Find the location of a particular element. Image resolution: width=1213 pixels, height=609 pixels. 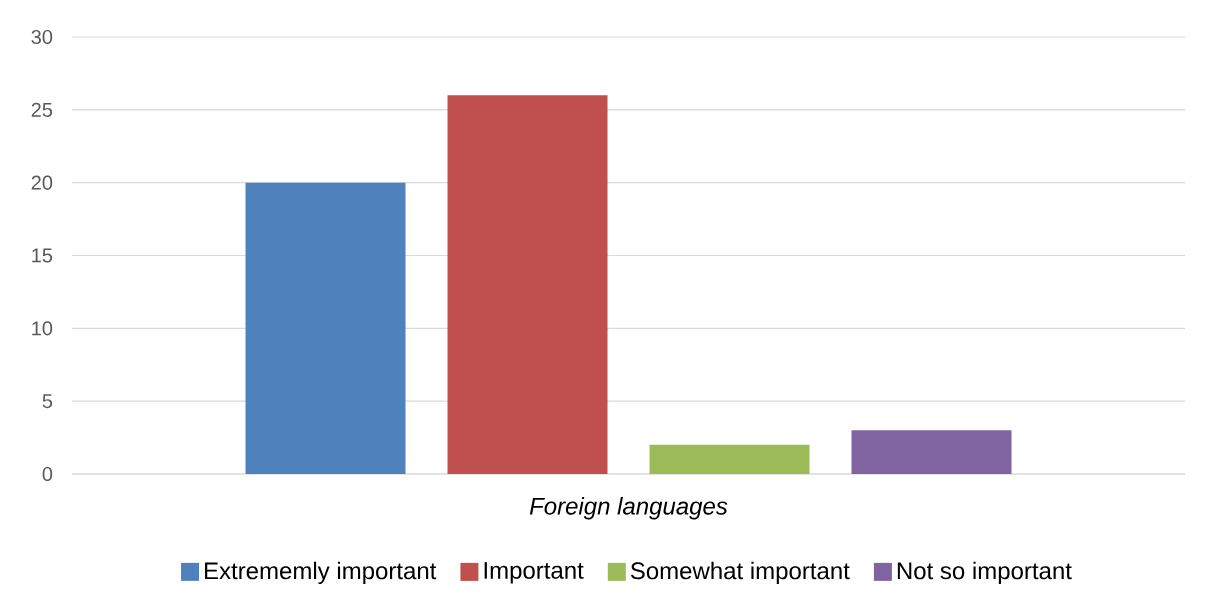

y-tick-label: 15 is located at coordinates (42, 255).